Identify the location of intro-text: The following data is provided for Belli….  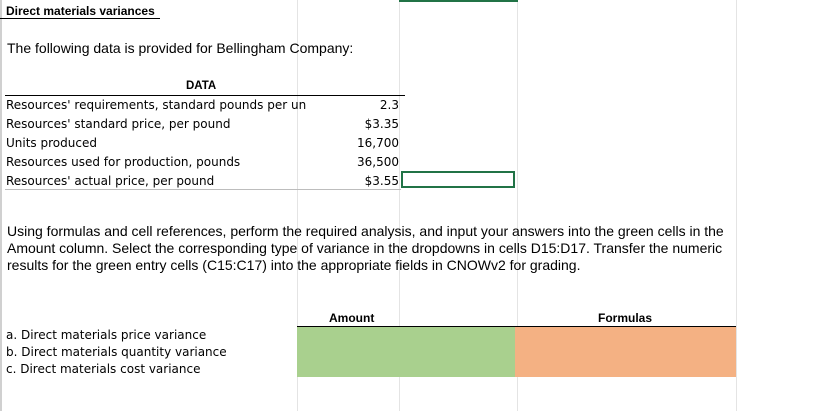
(180, 48).